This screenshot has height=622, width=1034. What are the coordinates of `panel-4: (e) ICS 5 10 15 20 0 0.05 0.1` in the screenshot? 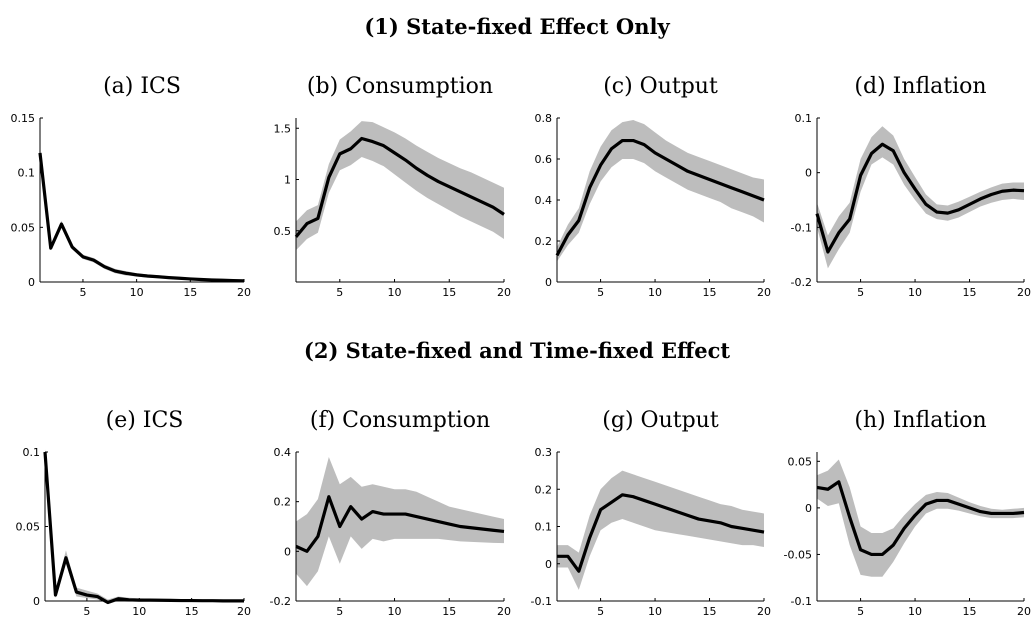 It's located at (134, 513).